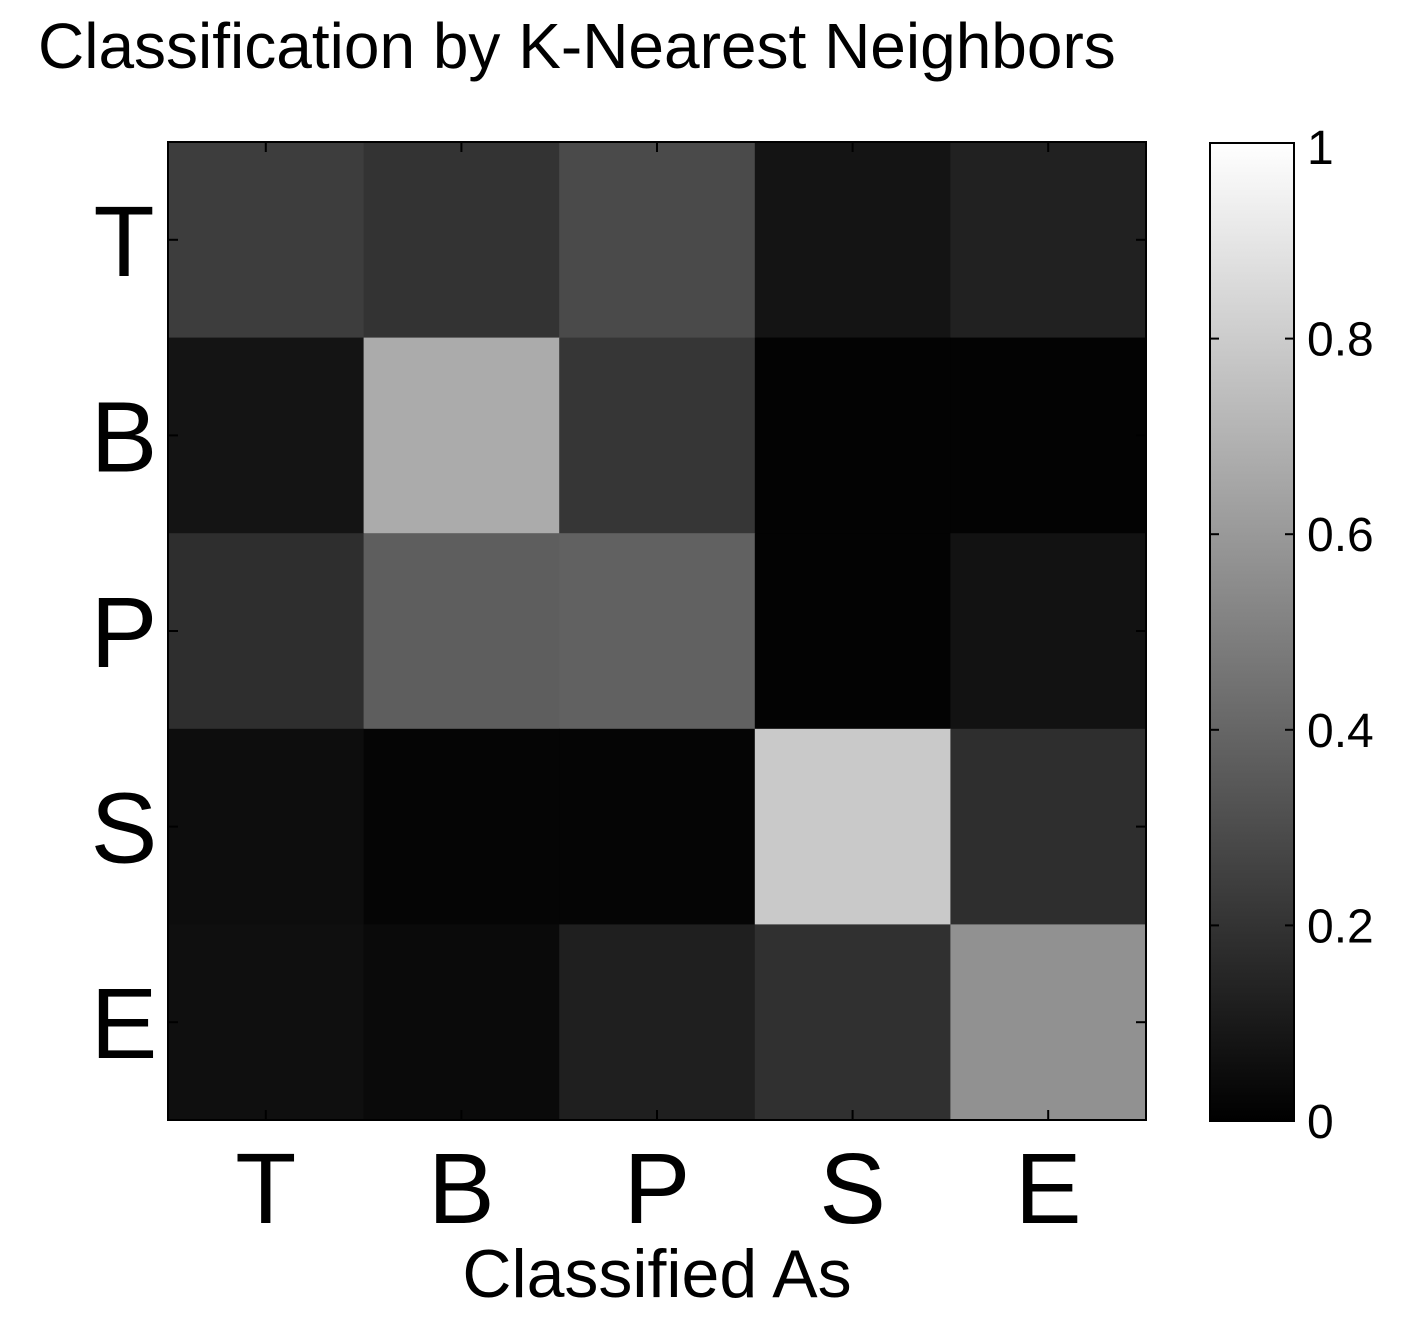 The height and width of the screenshot is (1329, 1406). Describe the element at coordinates (1340, 731) in the screenshot. I see `colorbar-tick-label: 0.4` at that location.